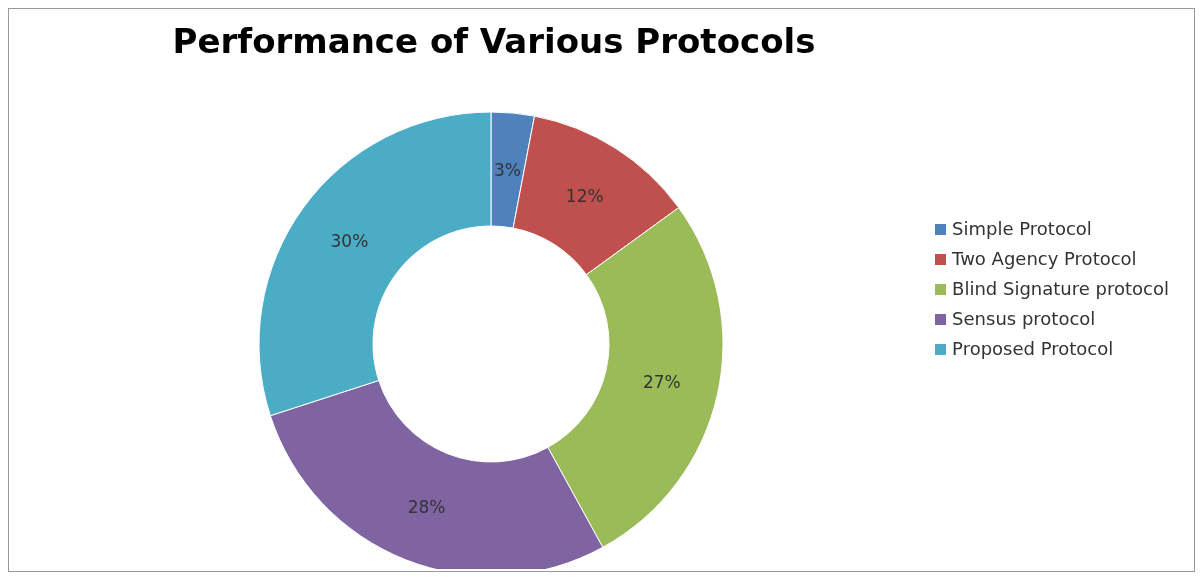 Image resolution: width=1203 pixels, height=580 pixels. Describe the element at coordinates (1024, 319) in the screenshot. I see `legend-label: Sensus protocol` at that location.